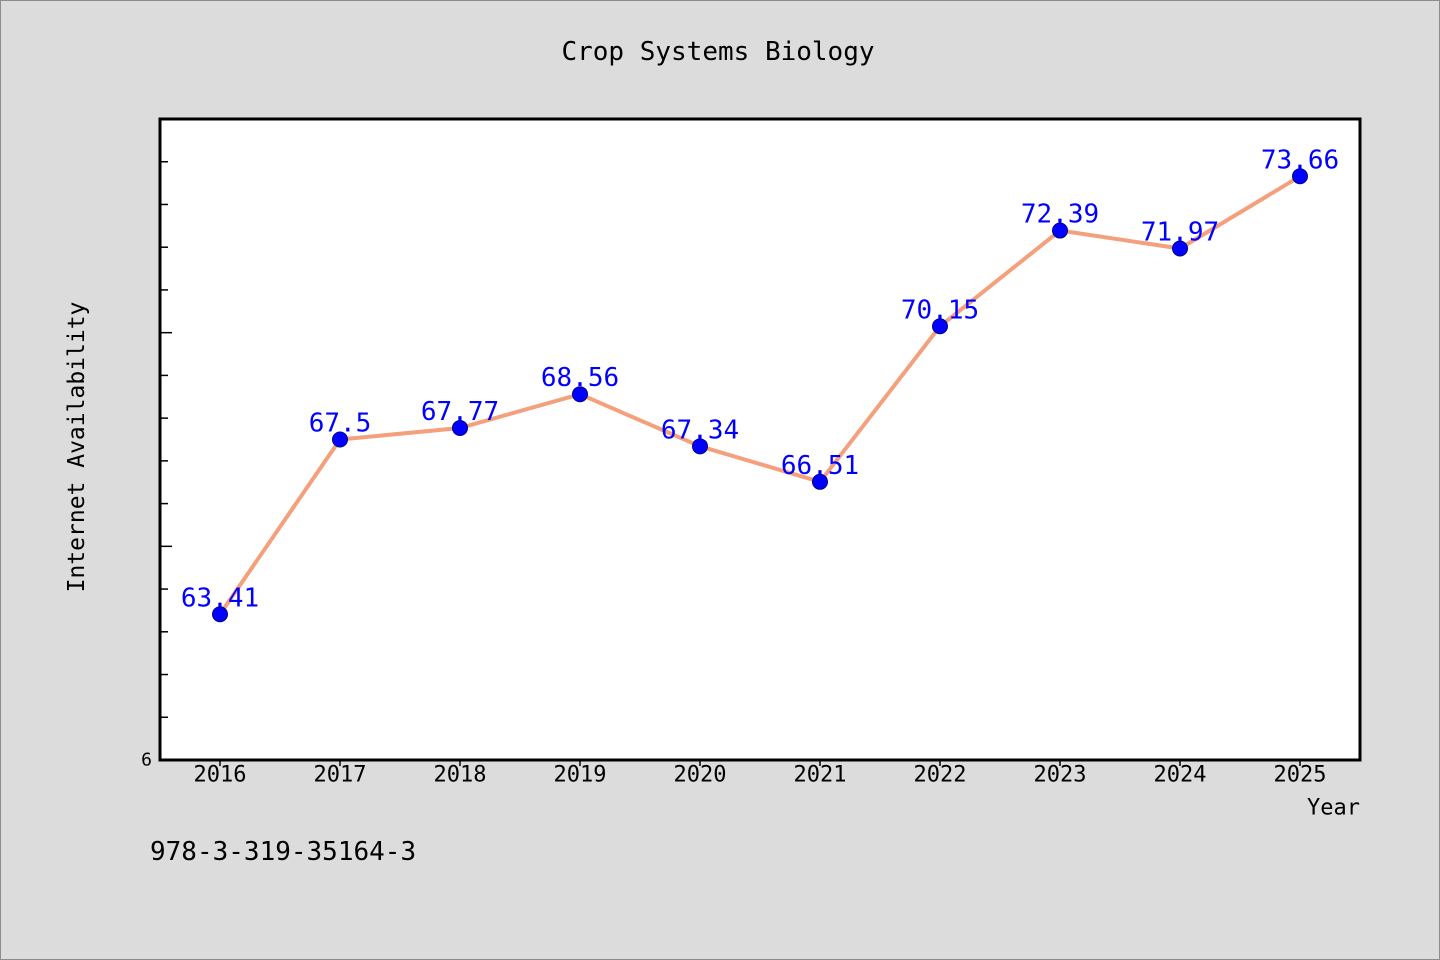 This screenshot has width=1440, height=960. What do you see at coordinates (717, 52) in the screenshot?
I see `chart-title: Crop Systems Biology` at bounding box center [717, 52].